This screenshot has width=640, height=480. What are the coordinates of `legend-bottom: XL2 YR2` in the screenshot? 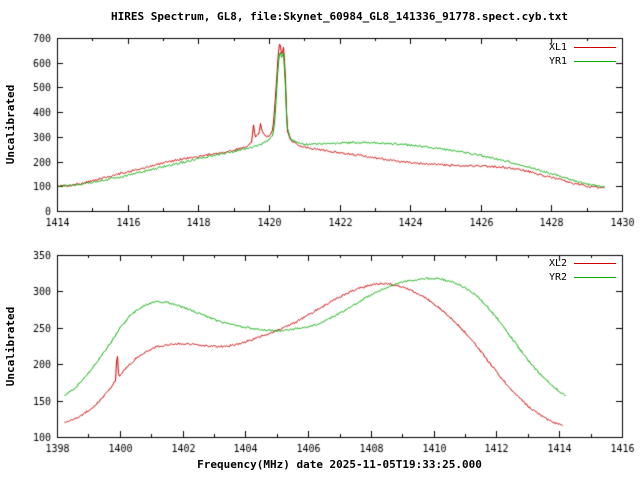 It's located at (582, 270).